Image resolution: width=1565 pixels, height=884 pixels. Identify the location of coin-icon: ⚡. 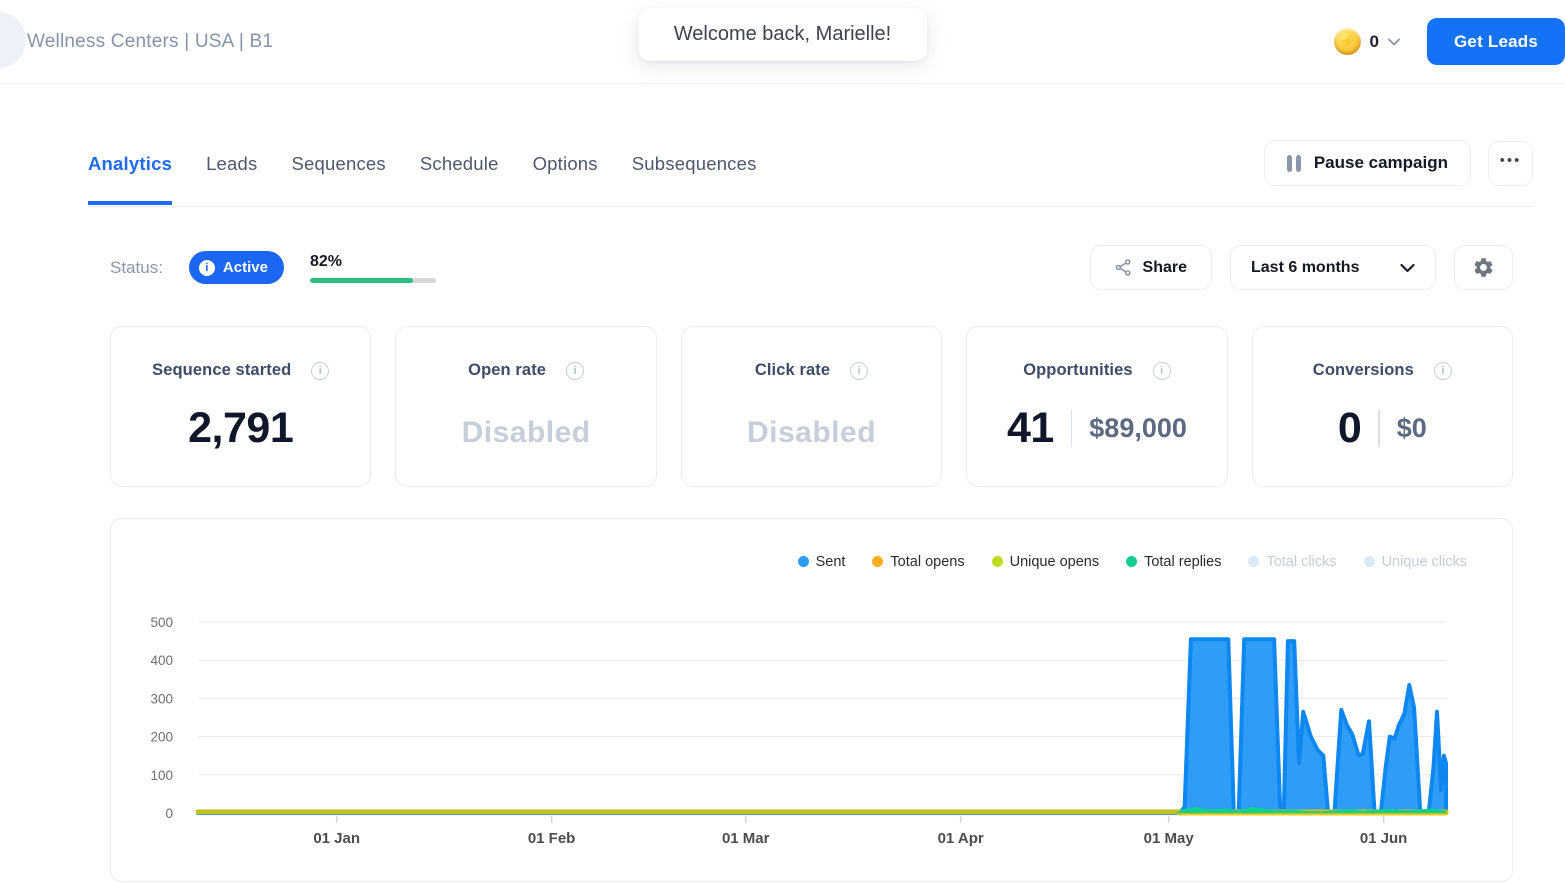
(1347, 41).